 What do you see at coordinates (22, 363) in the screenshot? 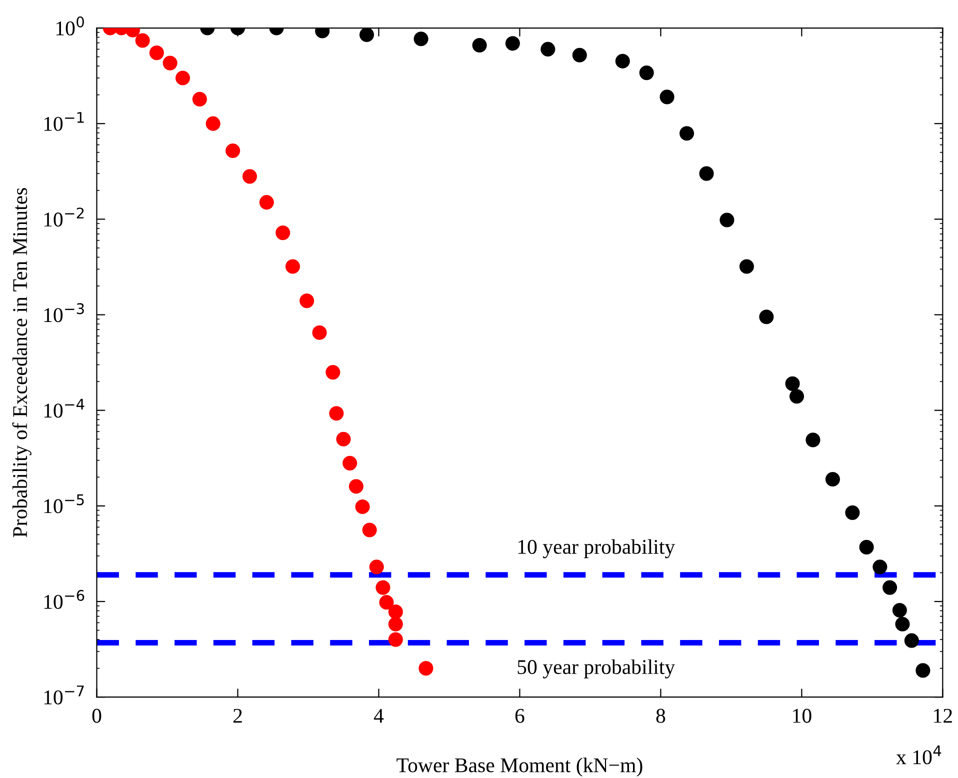
I see `y-axis-title: Probability of Exceedance in Ten Minutes` at bounding box center [22, 363].